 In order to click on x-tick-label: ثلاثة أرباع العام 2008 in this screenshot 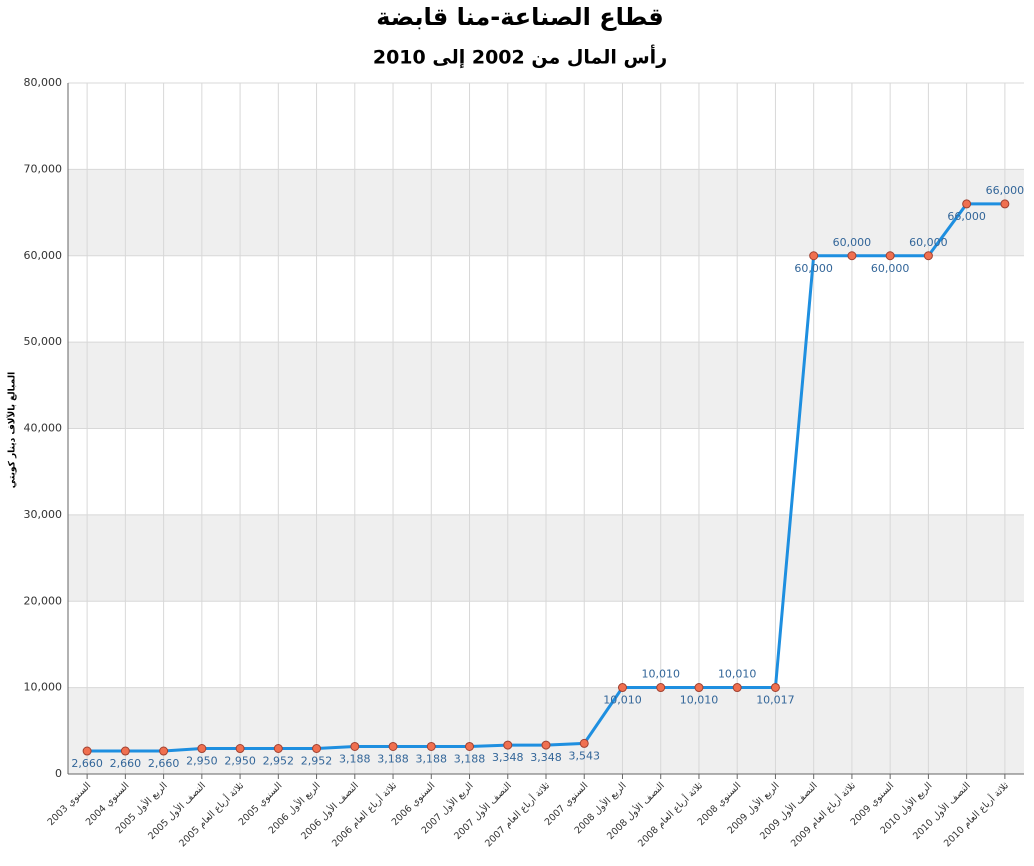, I will do `click(670, 814)`.